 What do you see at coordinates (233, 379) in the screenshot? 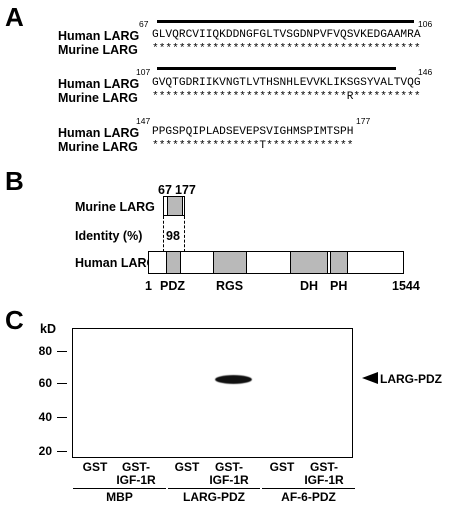
I see `larg-pdz-band` at bounding box center [233, 379].